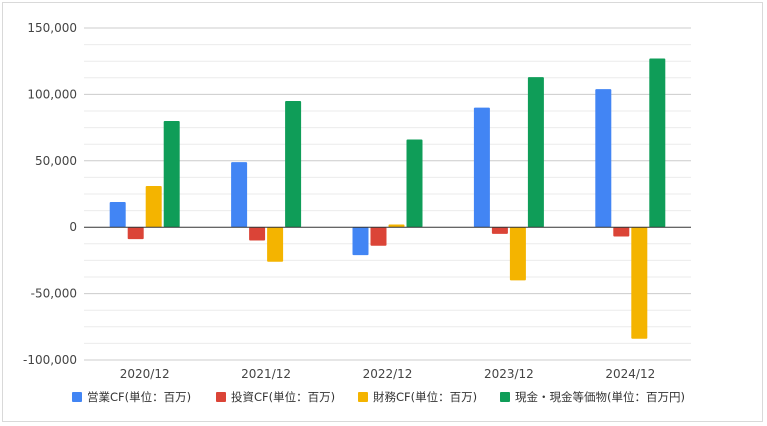 The height and width of the screenshot is (426, 767). What do you see at coordinates (266, 374) in the screenshot?
I see `x-tick-label: 2021/12` at bounding box center [266, 374].